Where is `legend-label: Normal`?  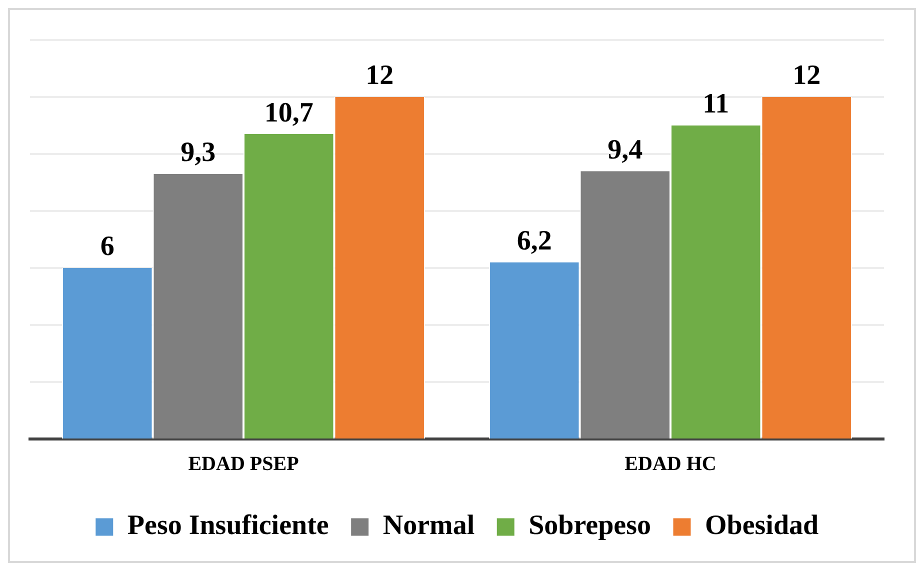 legend-label: Normal is located at coordinates (428, 526).